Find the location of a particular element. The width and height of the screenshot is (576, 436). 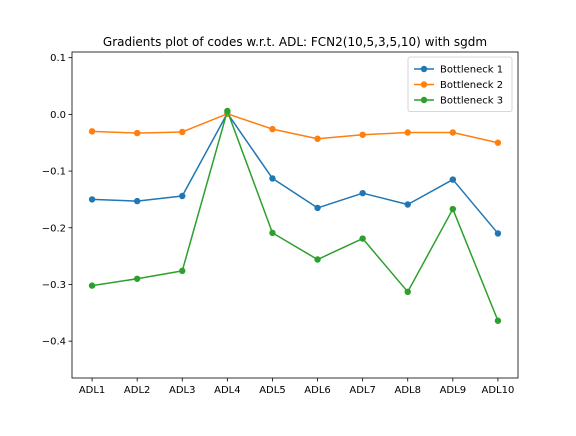

y-tick-label: −0.3 is located at coordinates (54, 285).